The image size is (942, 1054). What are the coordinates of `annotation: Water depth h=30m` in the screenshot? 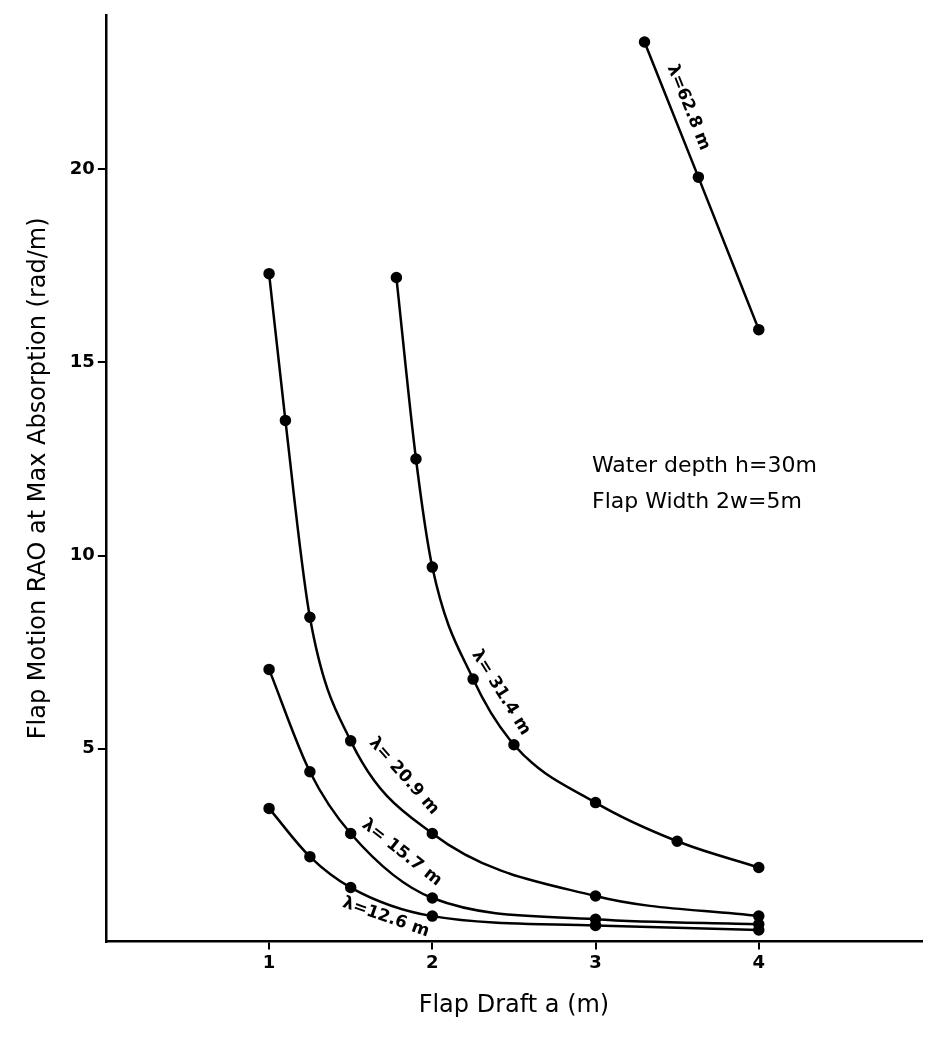 It's located at (704, 465).